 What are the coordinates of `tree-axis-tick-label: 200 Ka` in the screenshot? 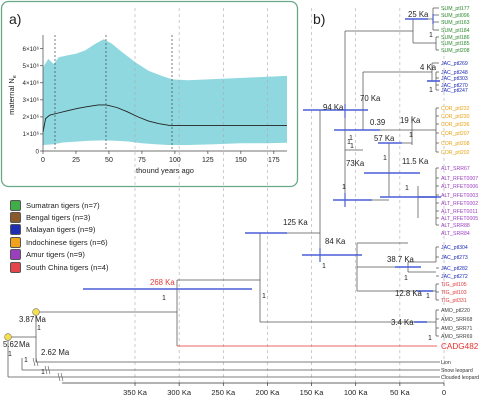 It's located at (268, 392).